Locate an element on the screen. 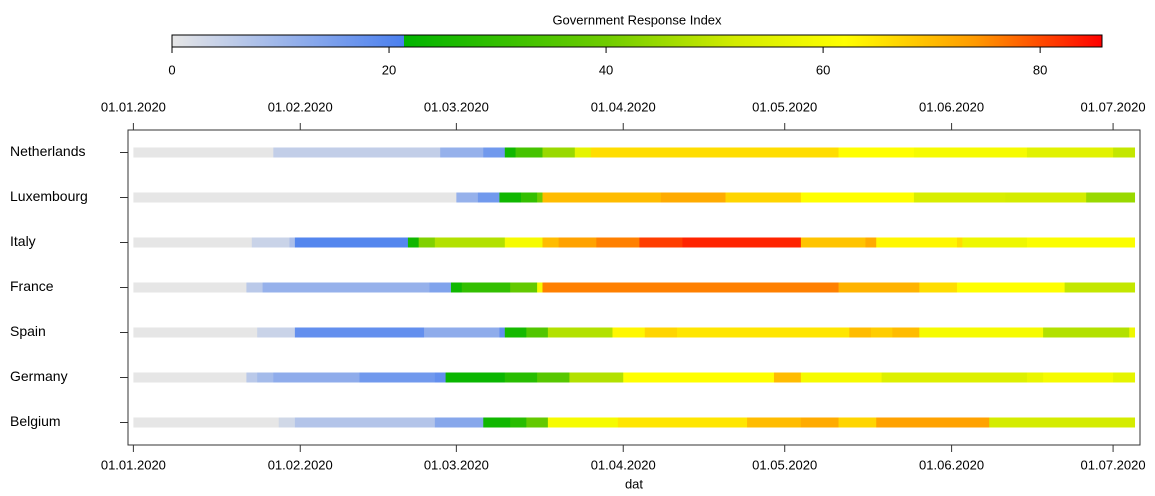 The height and width of the screenshot is (496, 1155). y-tick-label: Netherlands is located at coordinates (48, 151).